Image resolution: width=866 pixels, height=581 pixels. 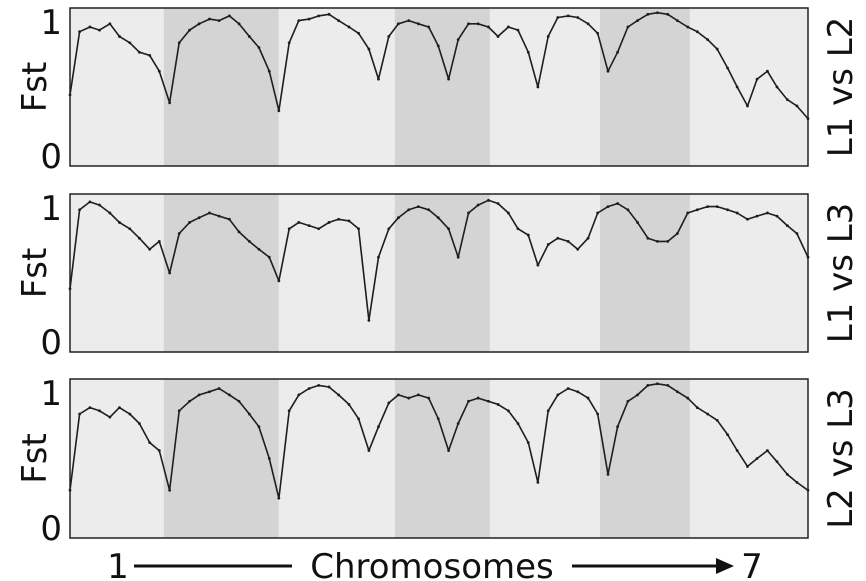 What do you see at coordinates (752, 564) in the screenshot?
I see `x-end-label: 7` at bounding box center [752, 564].